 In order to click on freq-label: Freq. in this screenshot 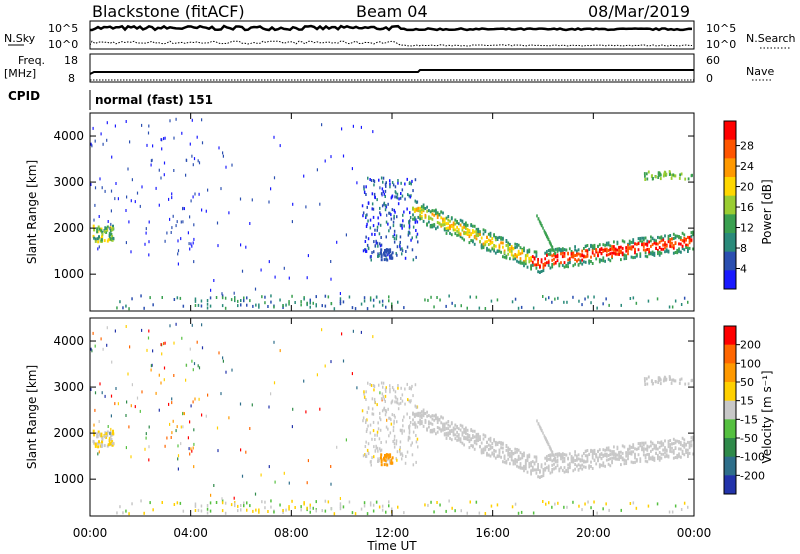, I will do `click(31, 60)`.